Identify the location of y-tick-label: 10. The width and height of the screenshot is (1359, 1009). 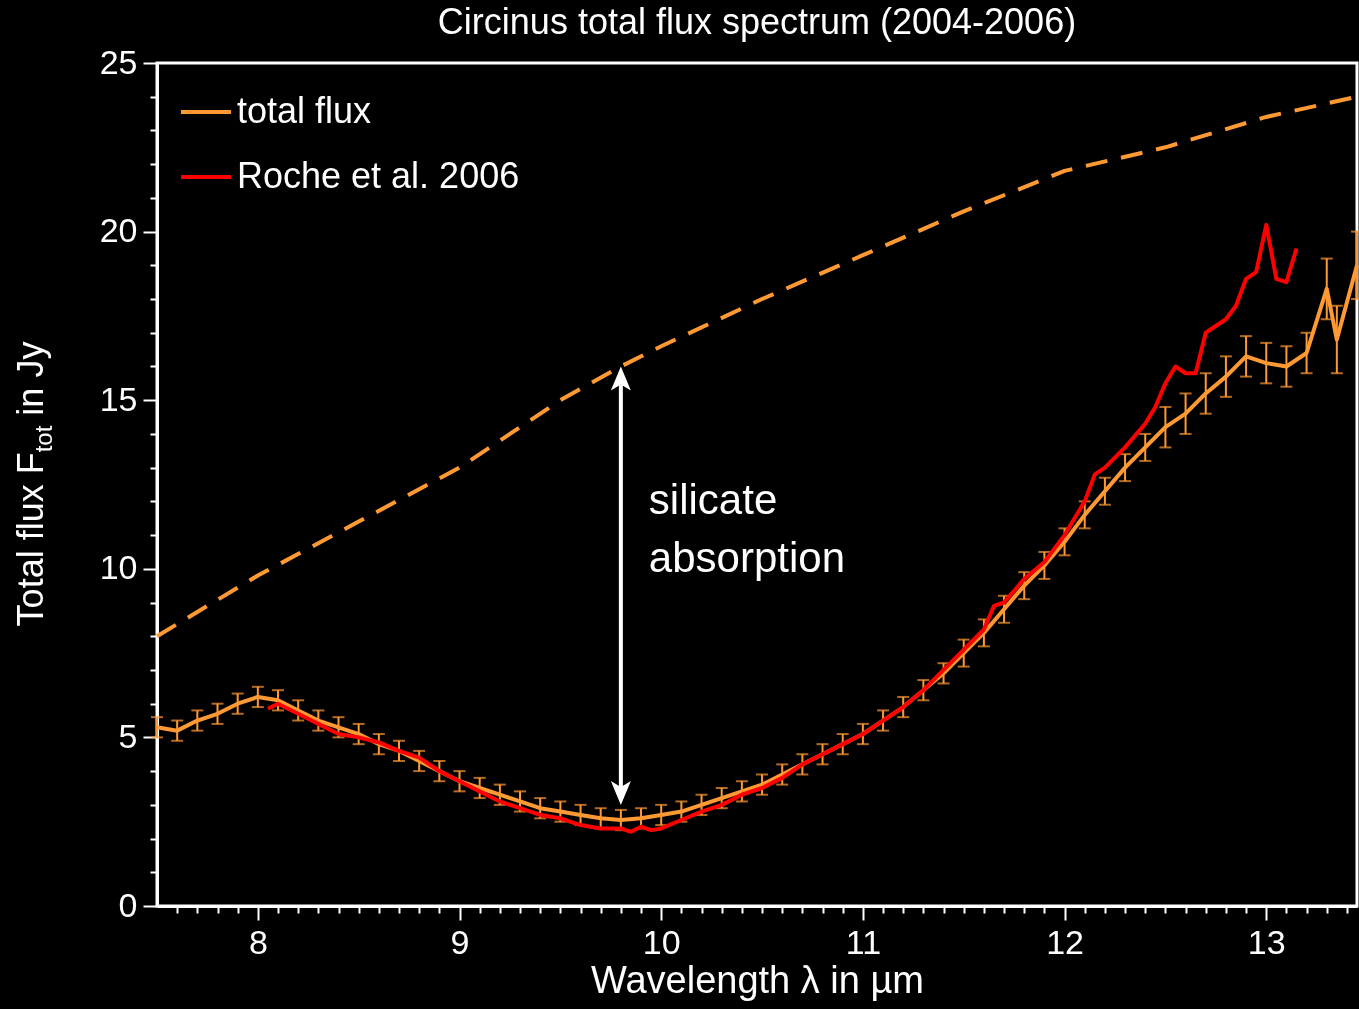
(118, 567).